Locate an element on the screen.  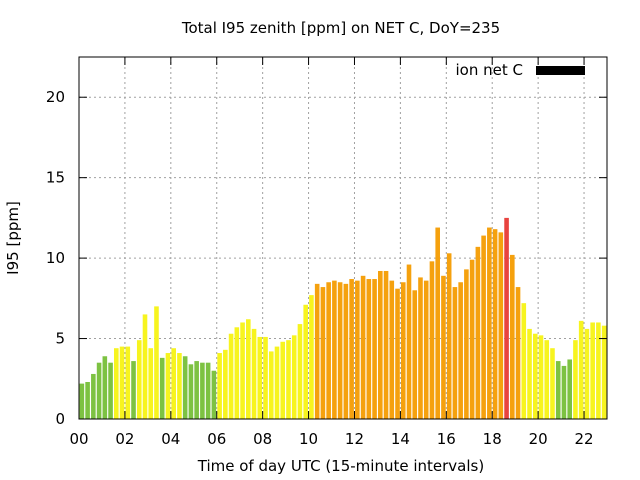
legend: ion net C is located at coordinates (520, 70).